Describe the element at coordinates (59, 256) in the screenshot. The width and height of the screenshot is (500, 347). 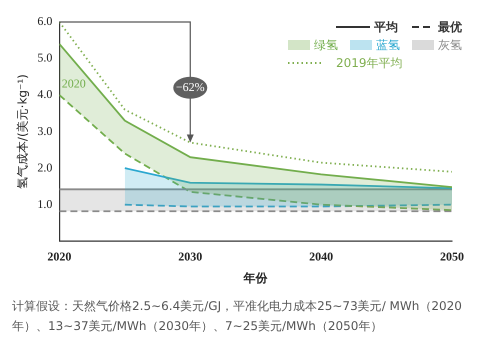
I see `x-tick-label: 2020` at that location.